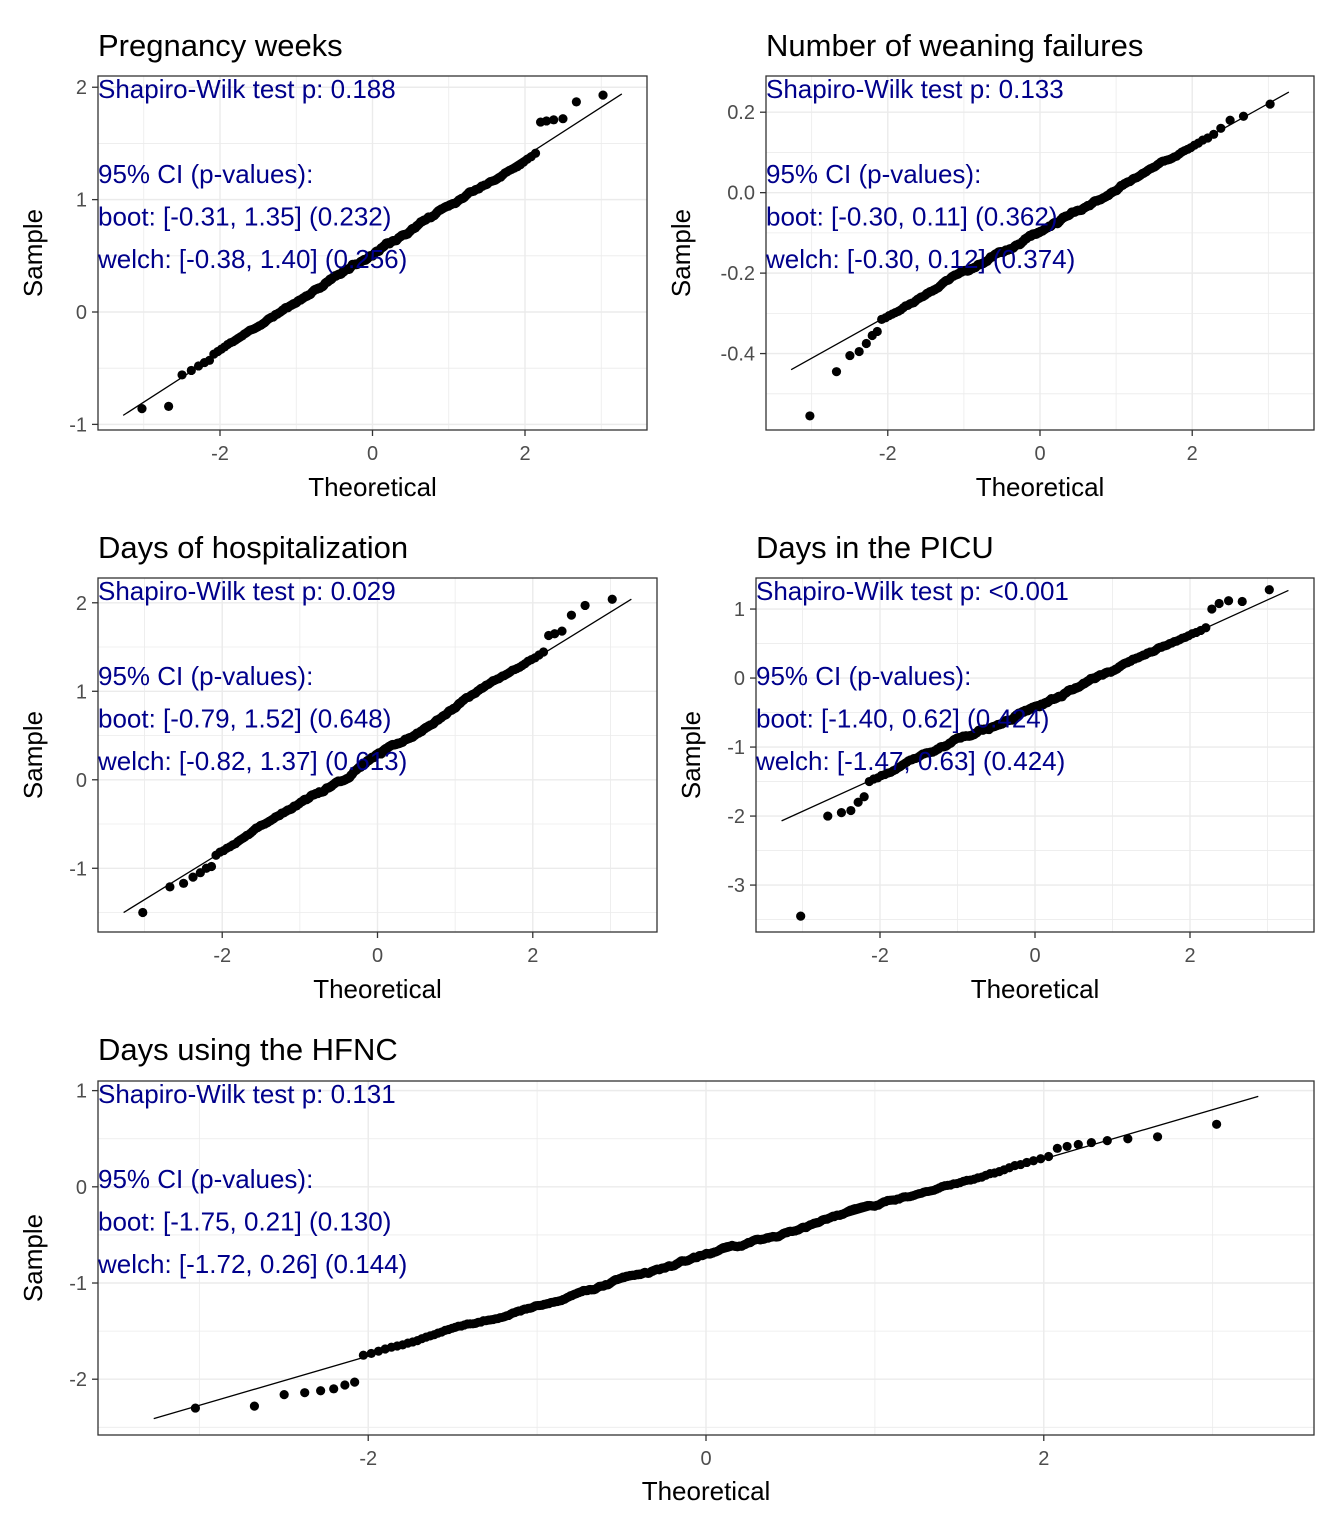 This screenshot has height=1536, width=1344. Describe the element at coordinates (247, 591) in the screenshot. I see `annotation-line: Shapiro-Wilk test p: 0.029` at that location.